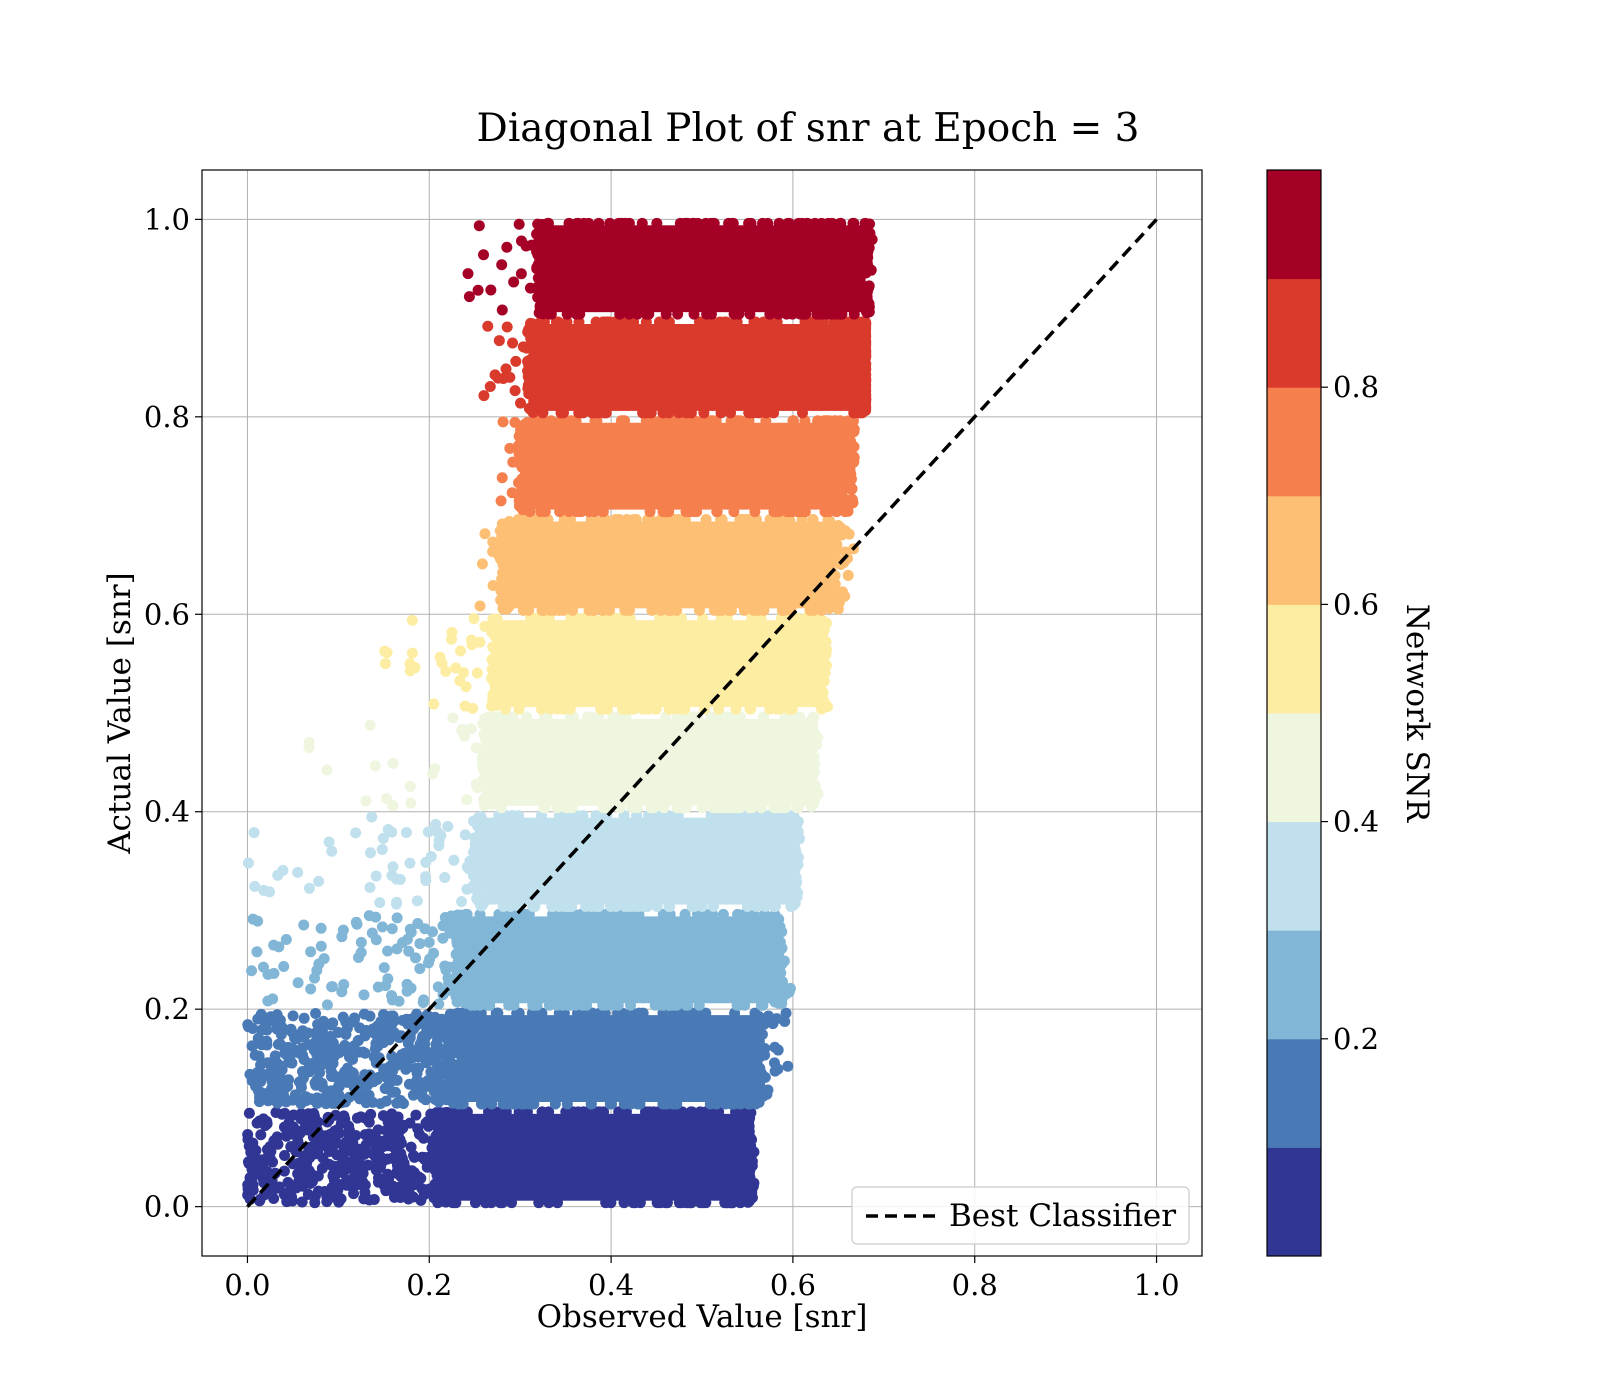 The height and width of the screenshot is (1400, 1600). What do you see at coordinates (1356, 604) in the screenshot?
I see `colorbar-tick-label: 0.6` at bounding box center [1356, 604].